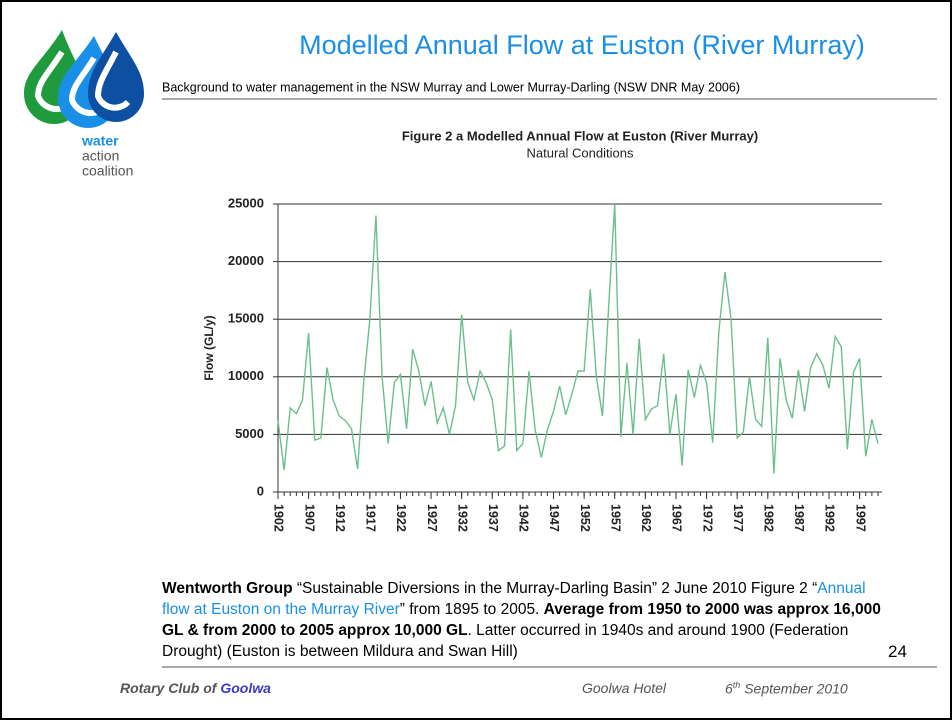 Image resolution: width=952 pixels, height=720 pixels. What do you see at coordinates (646, 518) in the screenshot?
I see `x-tick-label: 1962` at bounding box center [646, 518].